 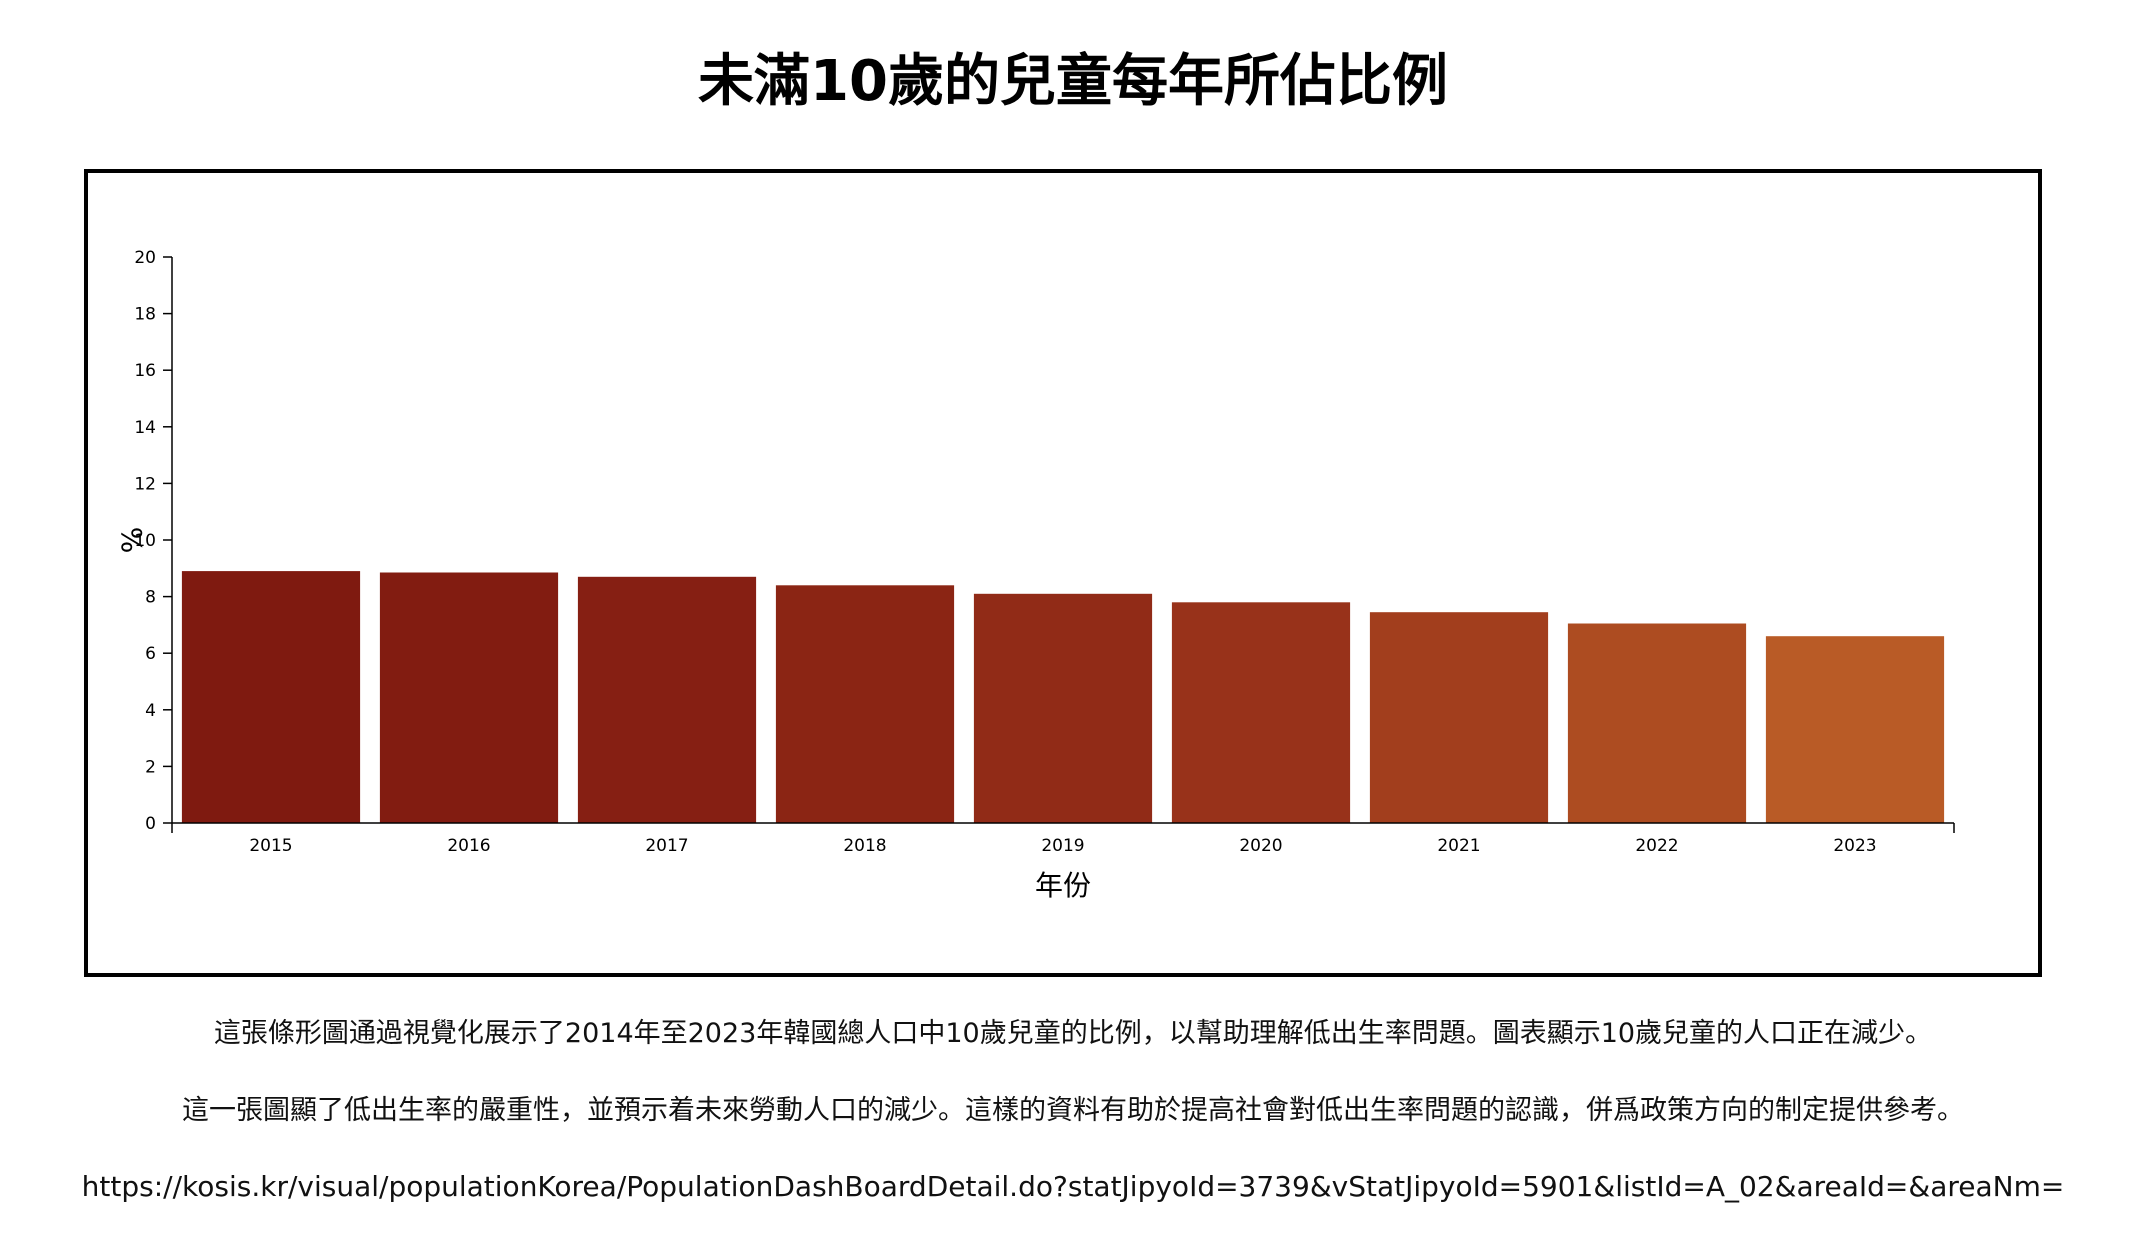 What do you see at coordinates (150, 654) in the screenshot?
I see `y-tick-label-6: 6` at bounding box center [150, 654].